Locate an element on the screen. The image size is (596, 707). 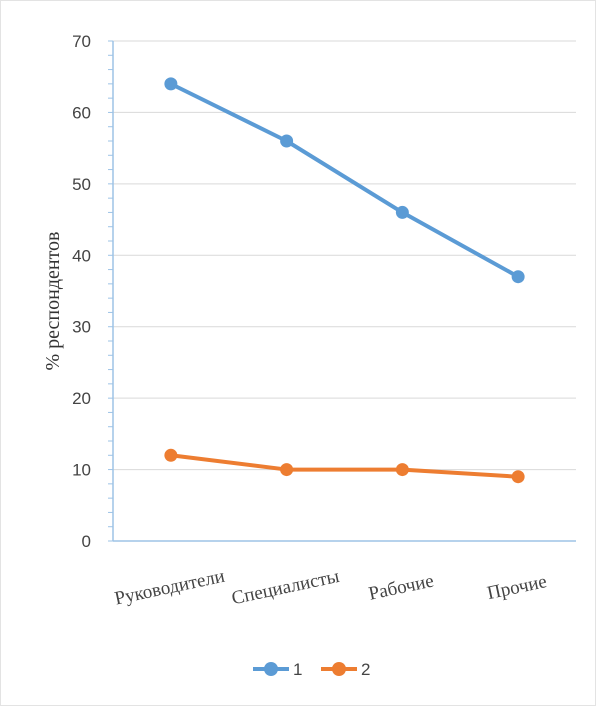
x-category-label: Специалисты is located at coordinates (286, 587).